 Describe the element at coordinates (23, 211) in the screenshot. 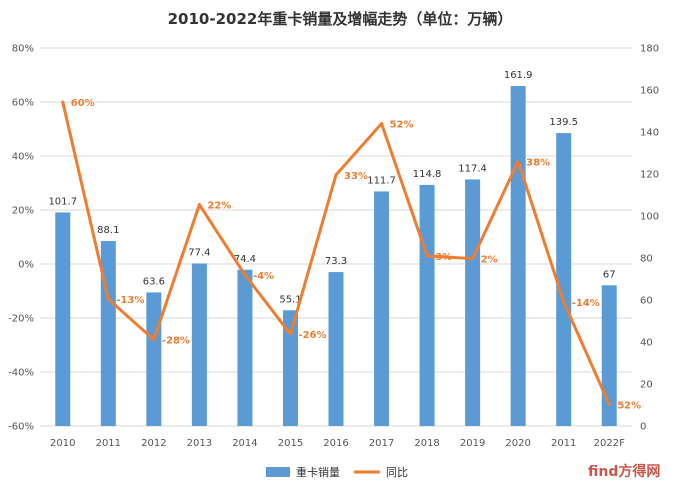

I see `left-tick-label: 20%` at that location.